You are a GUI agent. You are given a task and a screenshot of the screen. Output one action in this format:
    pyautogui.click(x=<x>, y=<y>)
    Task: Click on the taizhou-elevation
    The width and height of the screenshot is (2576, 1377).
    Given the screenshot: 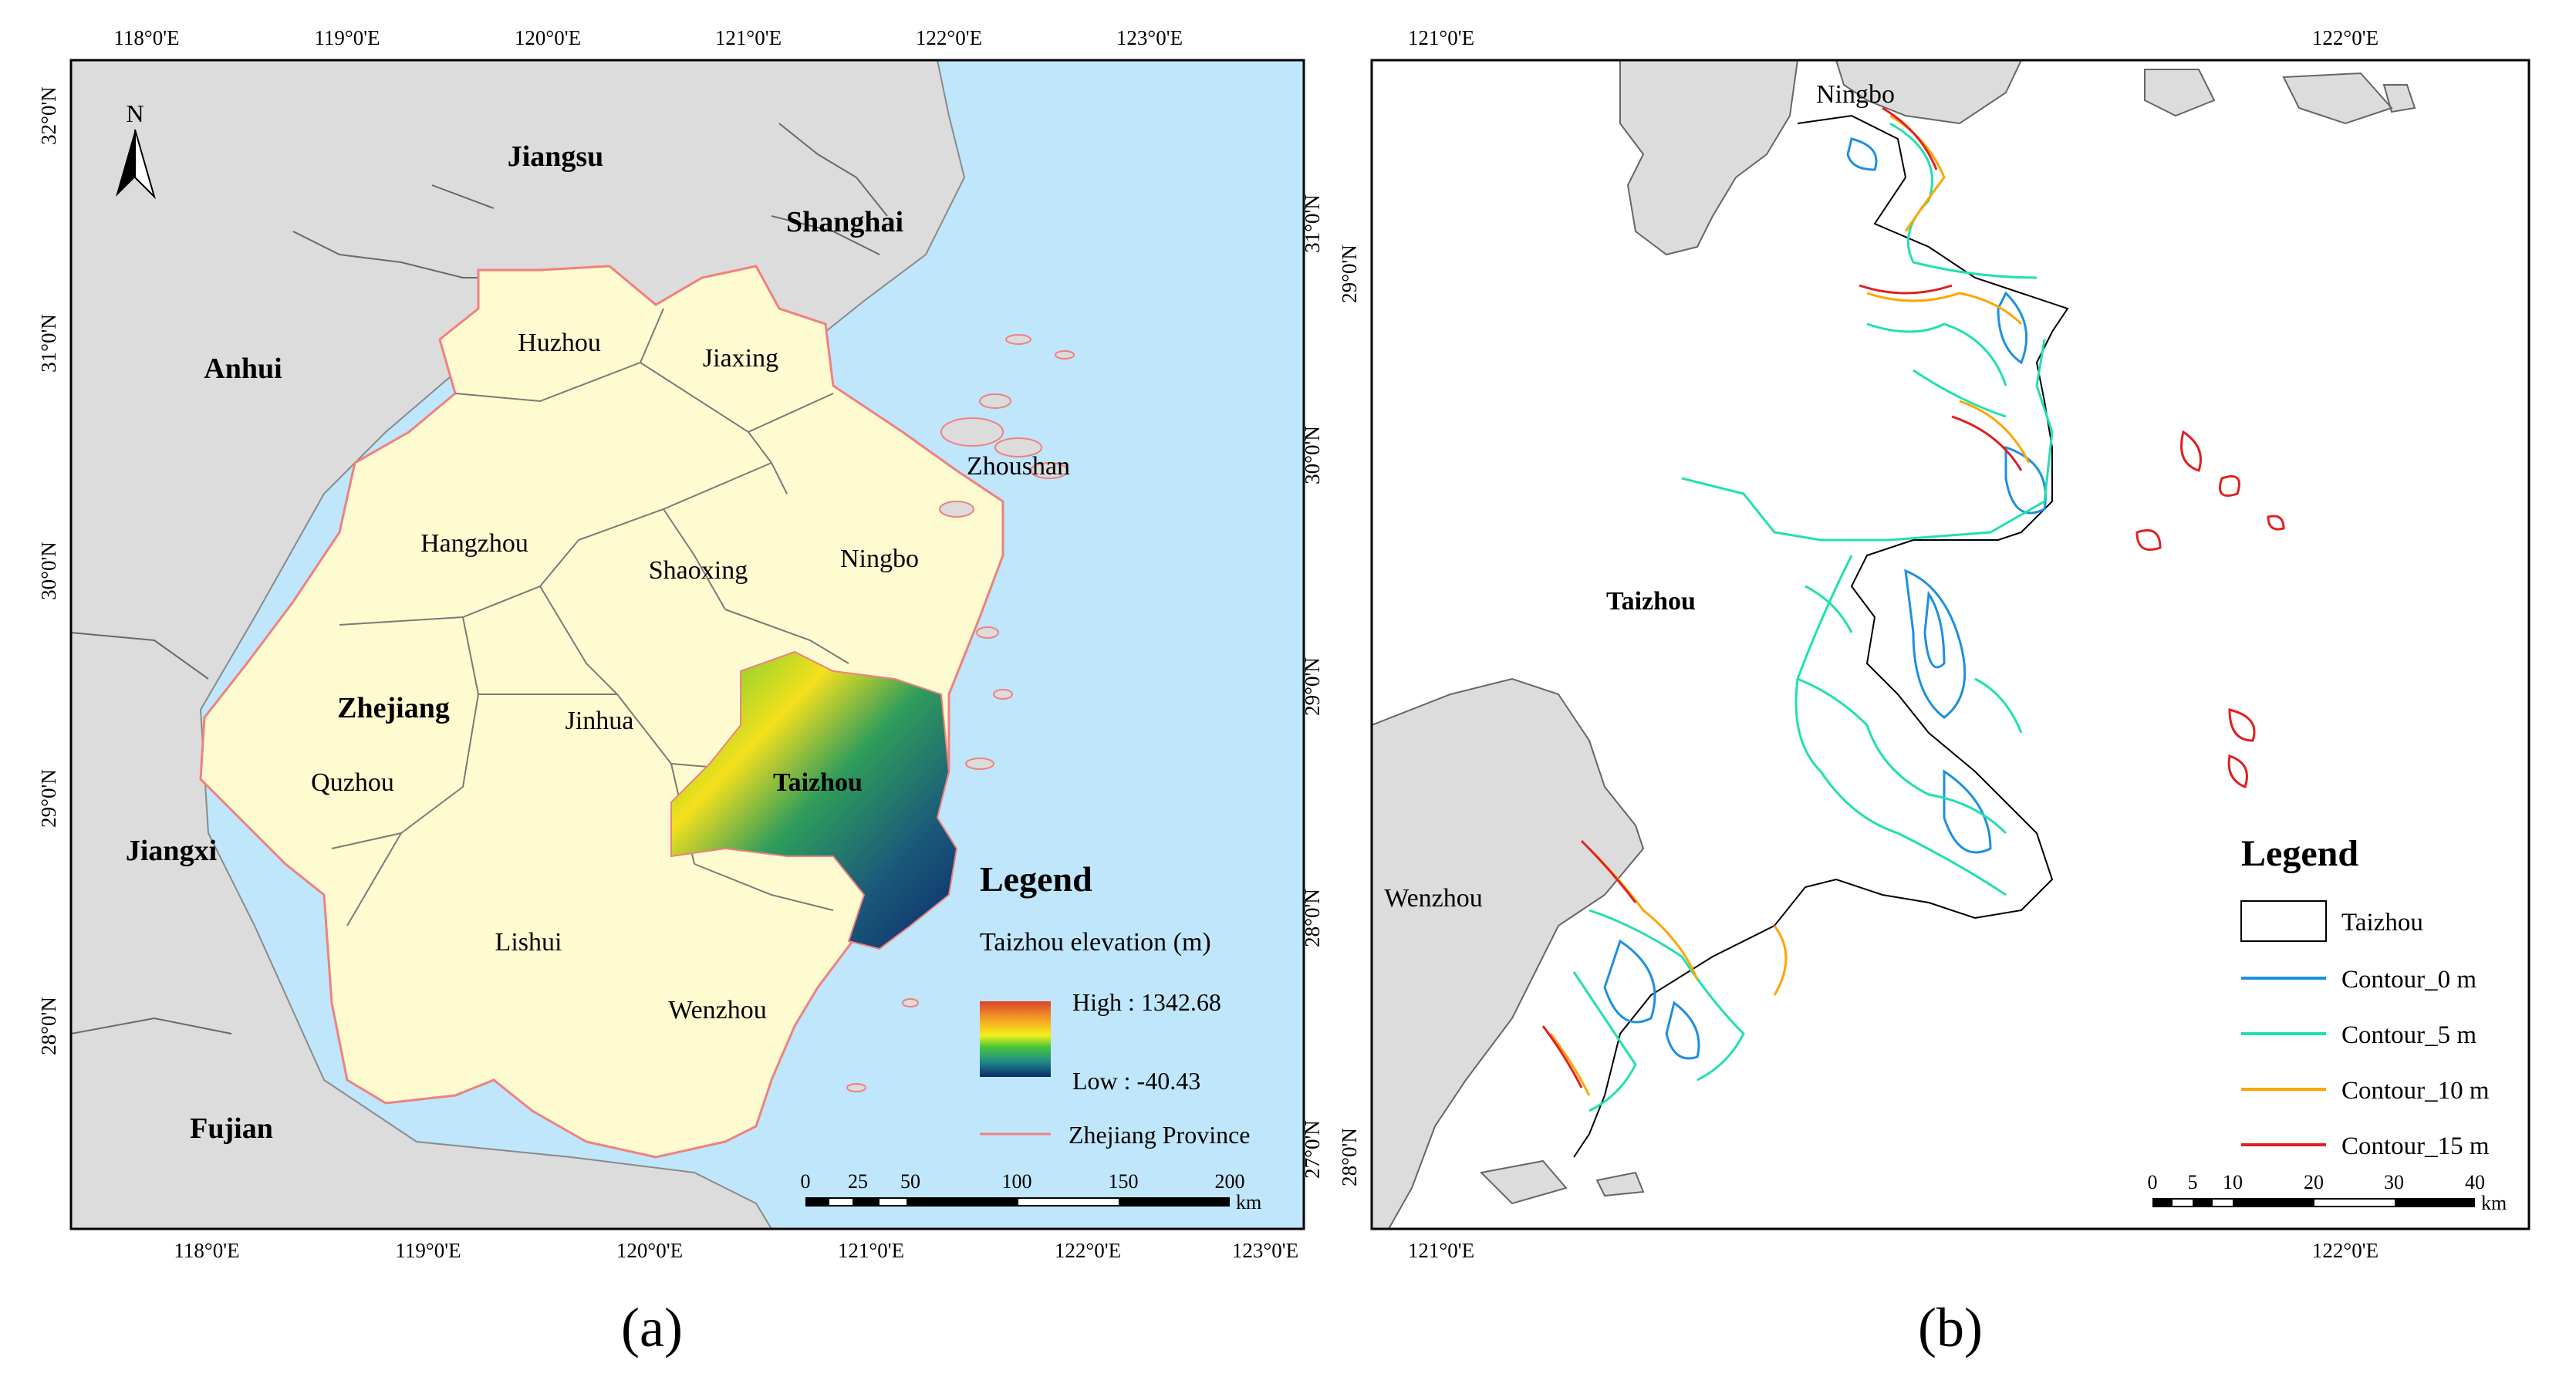 What is the action you would take?
    pyautogui.click(x=814, y=800)
    